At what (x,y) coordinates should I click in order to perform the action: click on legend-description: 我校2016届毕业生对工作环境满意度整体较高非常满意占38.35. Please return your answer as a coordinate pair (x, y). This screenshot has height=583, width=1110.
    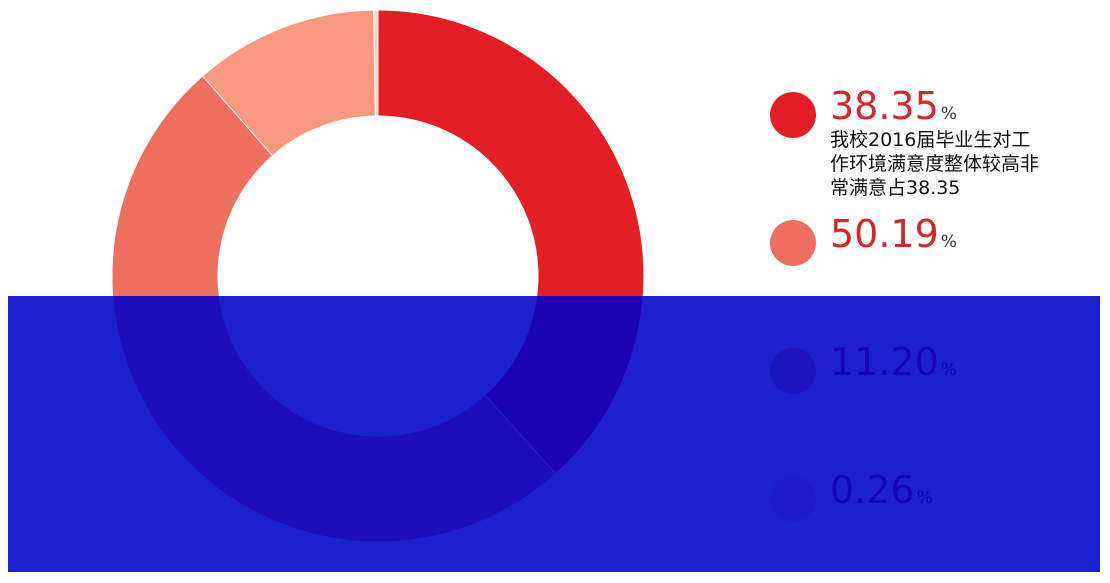
    Looking at the image, I should click on (935, 164).